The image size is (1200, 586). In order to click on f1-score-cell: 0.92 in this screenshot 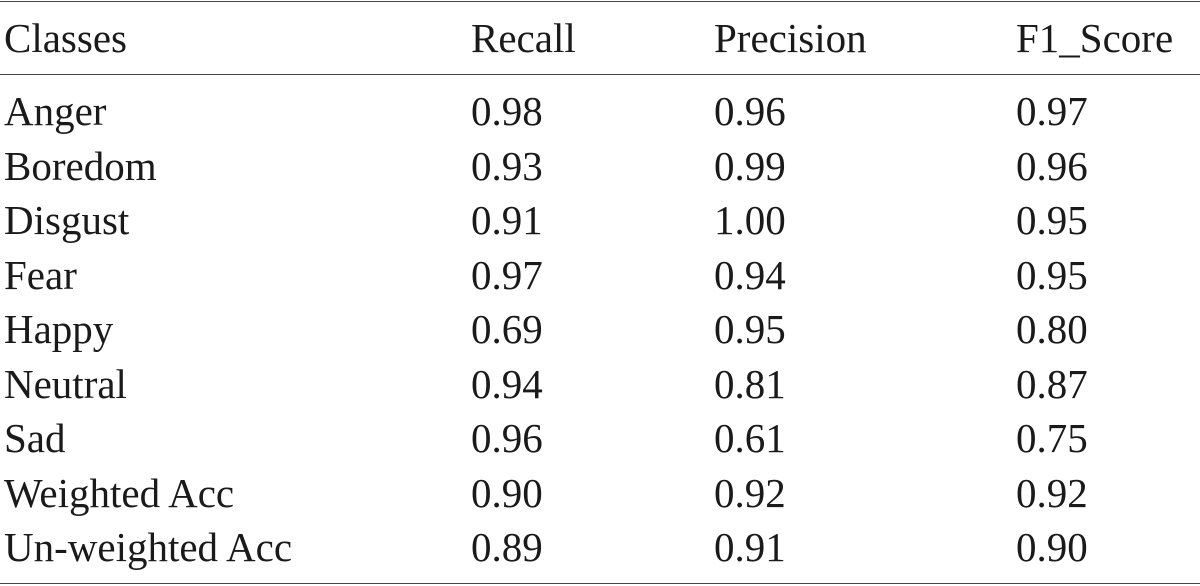, I will do `click(1052, 492)`.